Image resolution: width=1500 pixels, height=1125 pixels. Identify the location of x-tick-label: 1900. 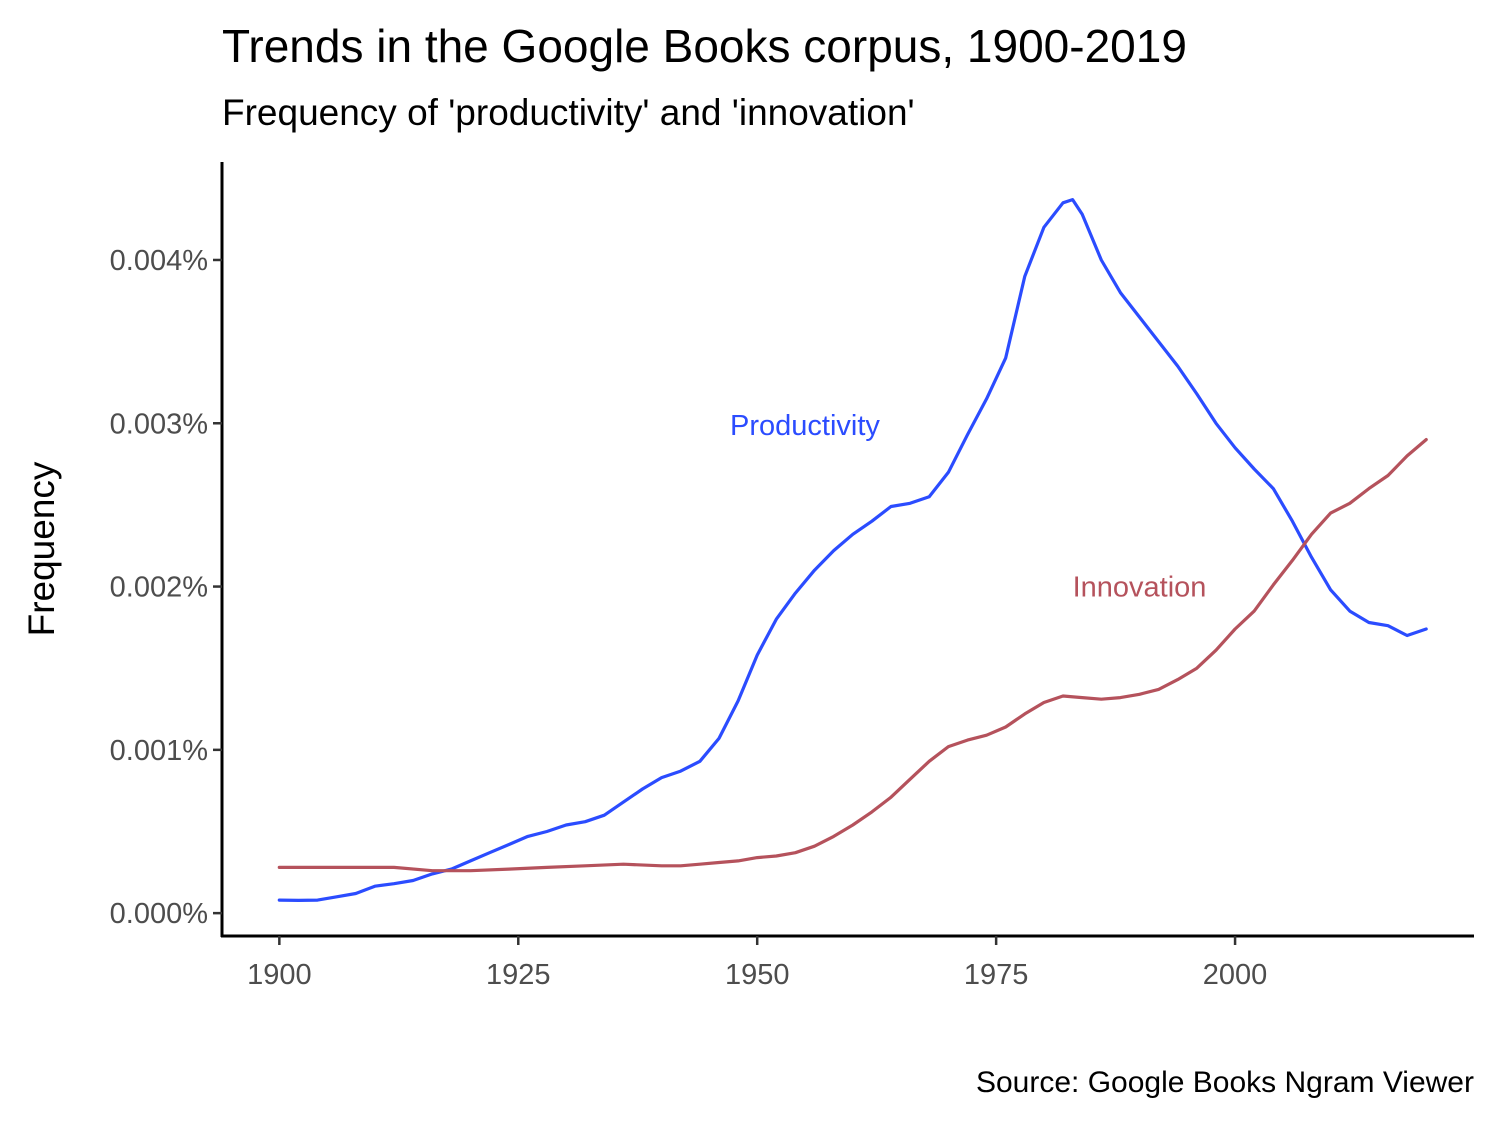
(279, 975).